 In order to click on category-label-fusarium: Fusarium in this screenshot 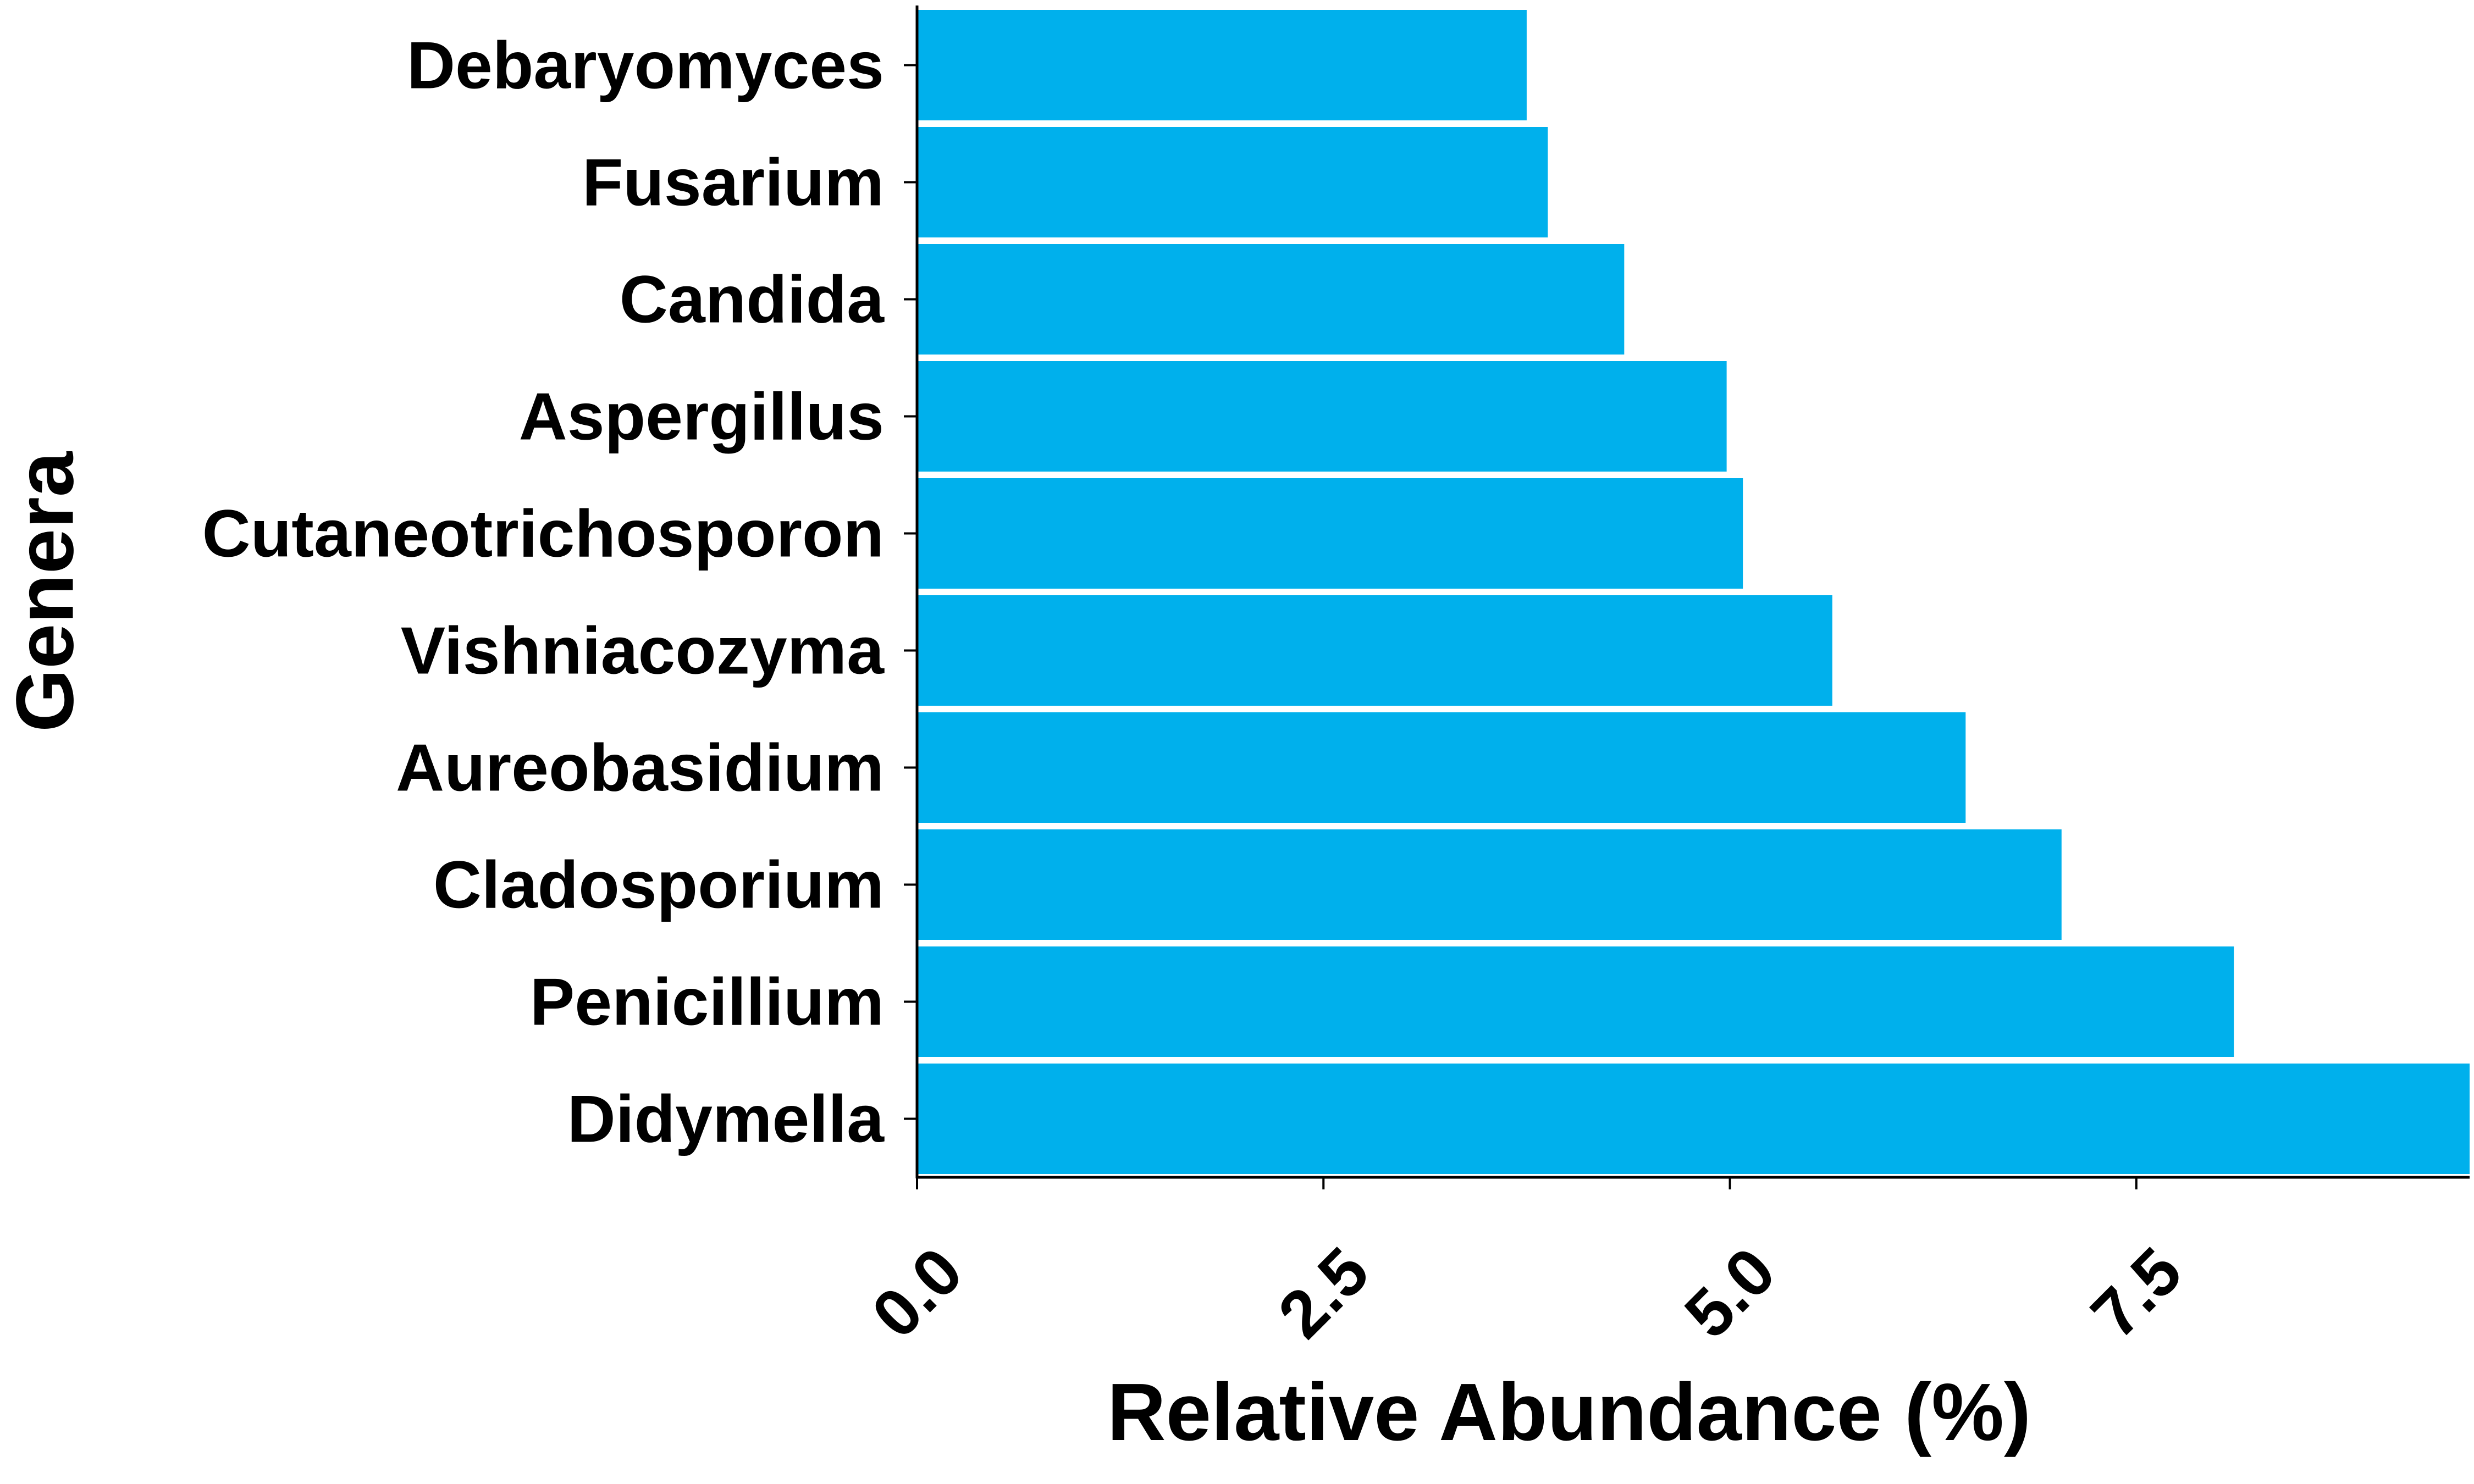, I will do `click(733, 182)`.